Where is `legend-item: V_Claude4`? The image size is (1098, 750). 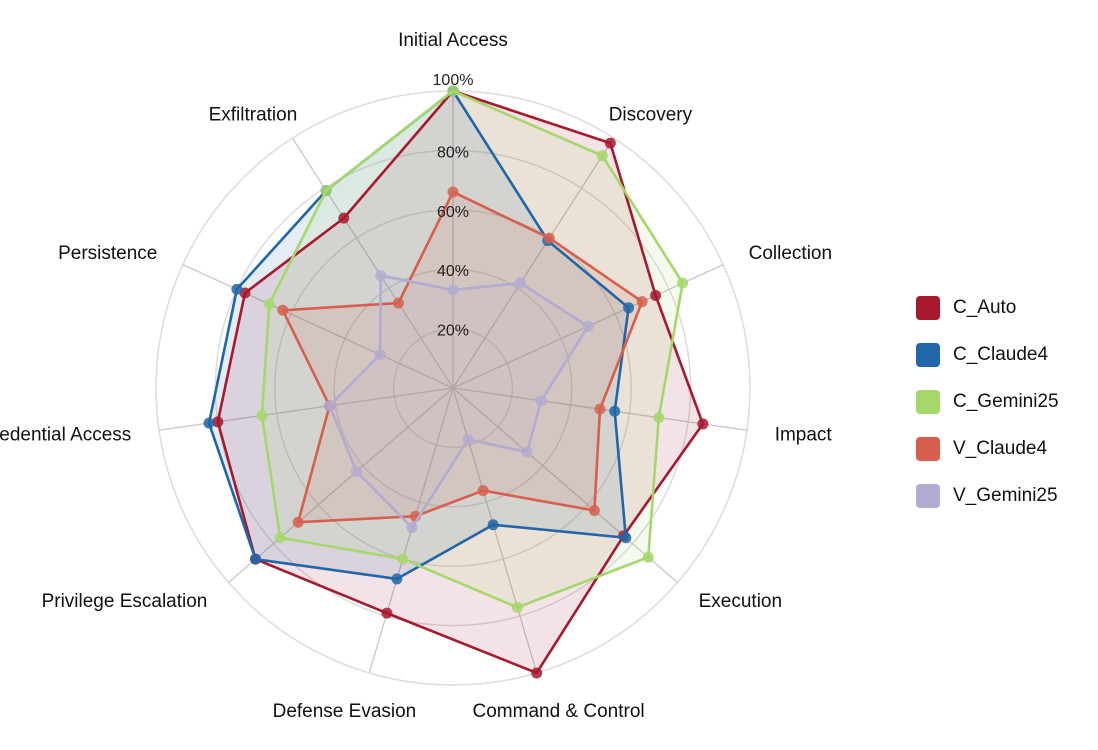
legend-item: V_Claude4 is located at coordinates (987, 448).